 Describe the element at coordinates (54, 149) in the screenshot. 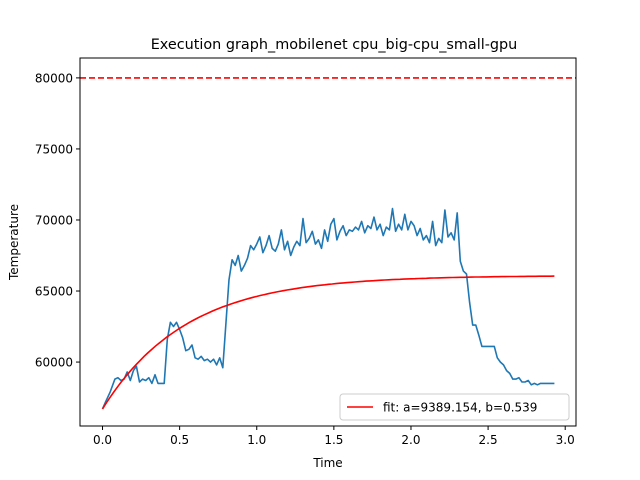

I see `y-tick-label: 75000` at that location.